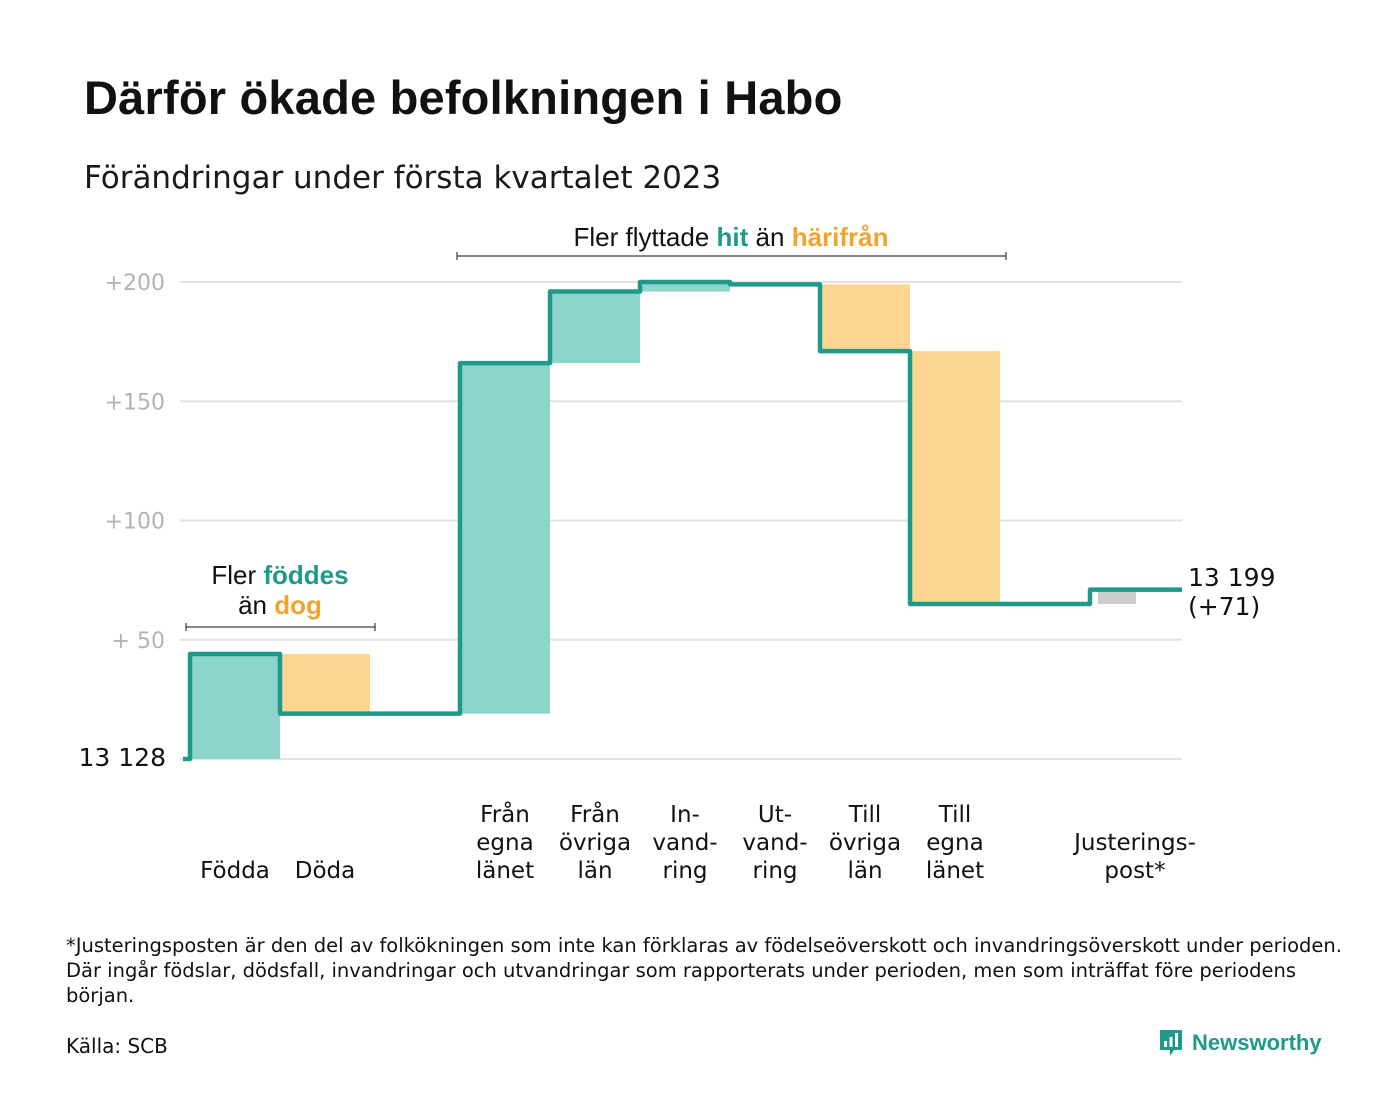 This screenshot has width=1400, height=1120. I want to click on brand-name: Newsworthy, so click(1257, 1042).